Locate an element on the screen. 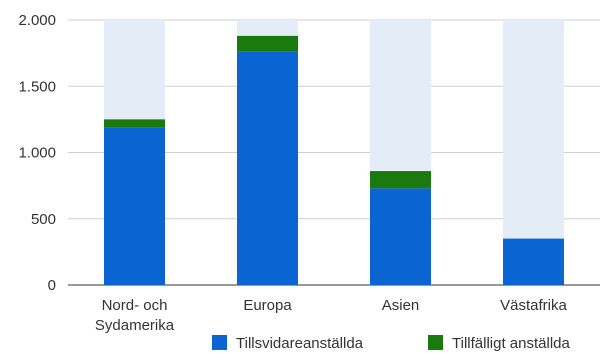 Image resolution: width=611 pixels, height=353 pixels. x-category-label-line: Asien is located at coordinates (401, 305).